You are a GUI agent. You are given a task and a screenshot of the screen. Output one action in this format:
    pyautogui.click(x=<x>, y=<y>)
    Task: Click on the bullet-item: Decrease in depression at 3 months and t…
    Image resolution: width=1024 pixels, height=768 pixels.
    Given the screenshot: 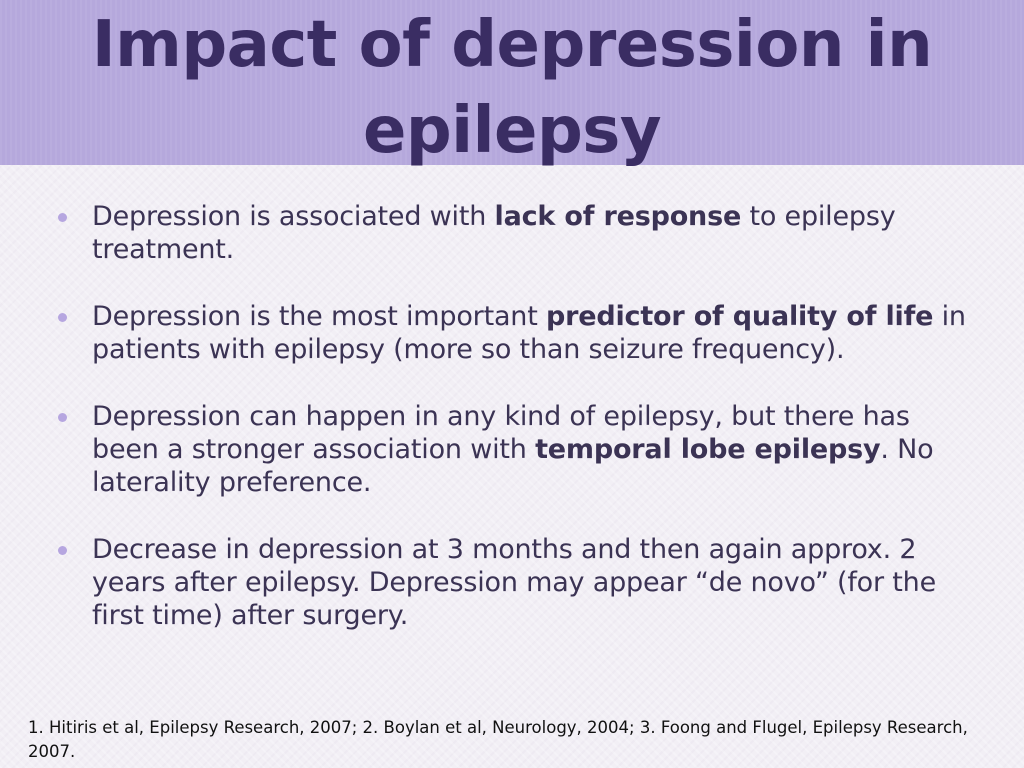 What is the action you would take?
    pyautogui.click(x=518, y=582)
    